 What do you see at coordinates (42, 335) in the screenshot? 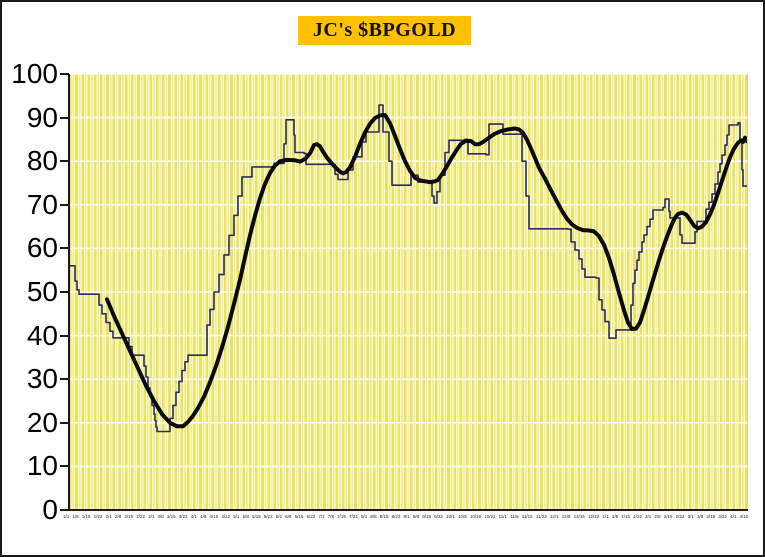
I see `y-tick-label: 40` at bounding box center [42, 335].